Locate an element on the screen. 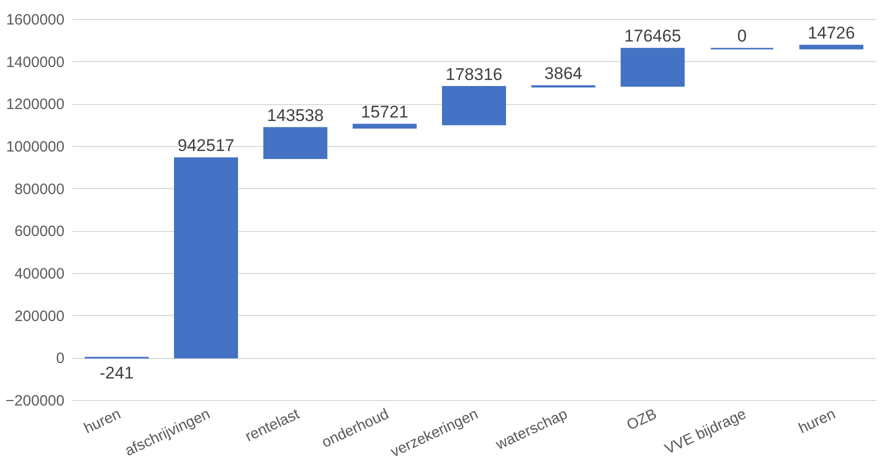 The width and height of the screenshot is (884, 465). y-tick-label: 1000000 is located at coordinates (35, 147).